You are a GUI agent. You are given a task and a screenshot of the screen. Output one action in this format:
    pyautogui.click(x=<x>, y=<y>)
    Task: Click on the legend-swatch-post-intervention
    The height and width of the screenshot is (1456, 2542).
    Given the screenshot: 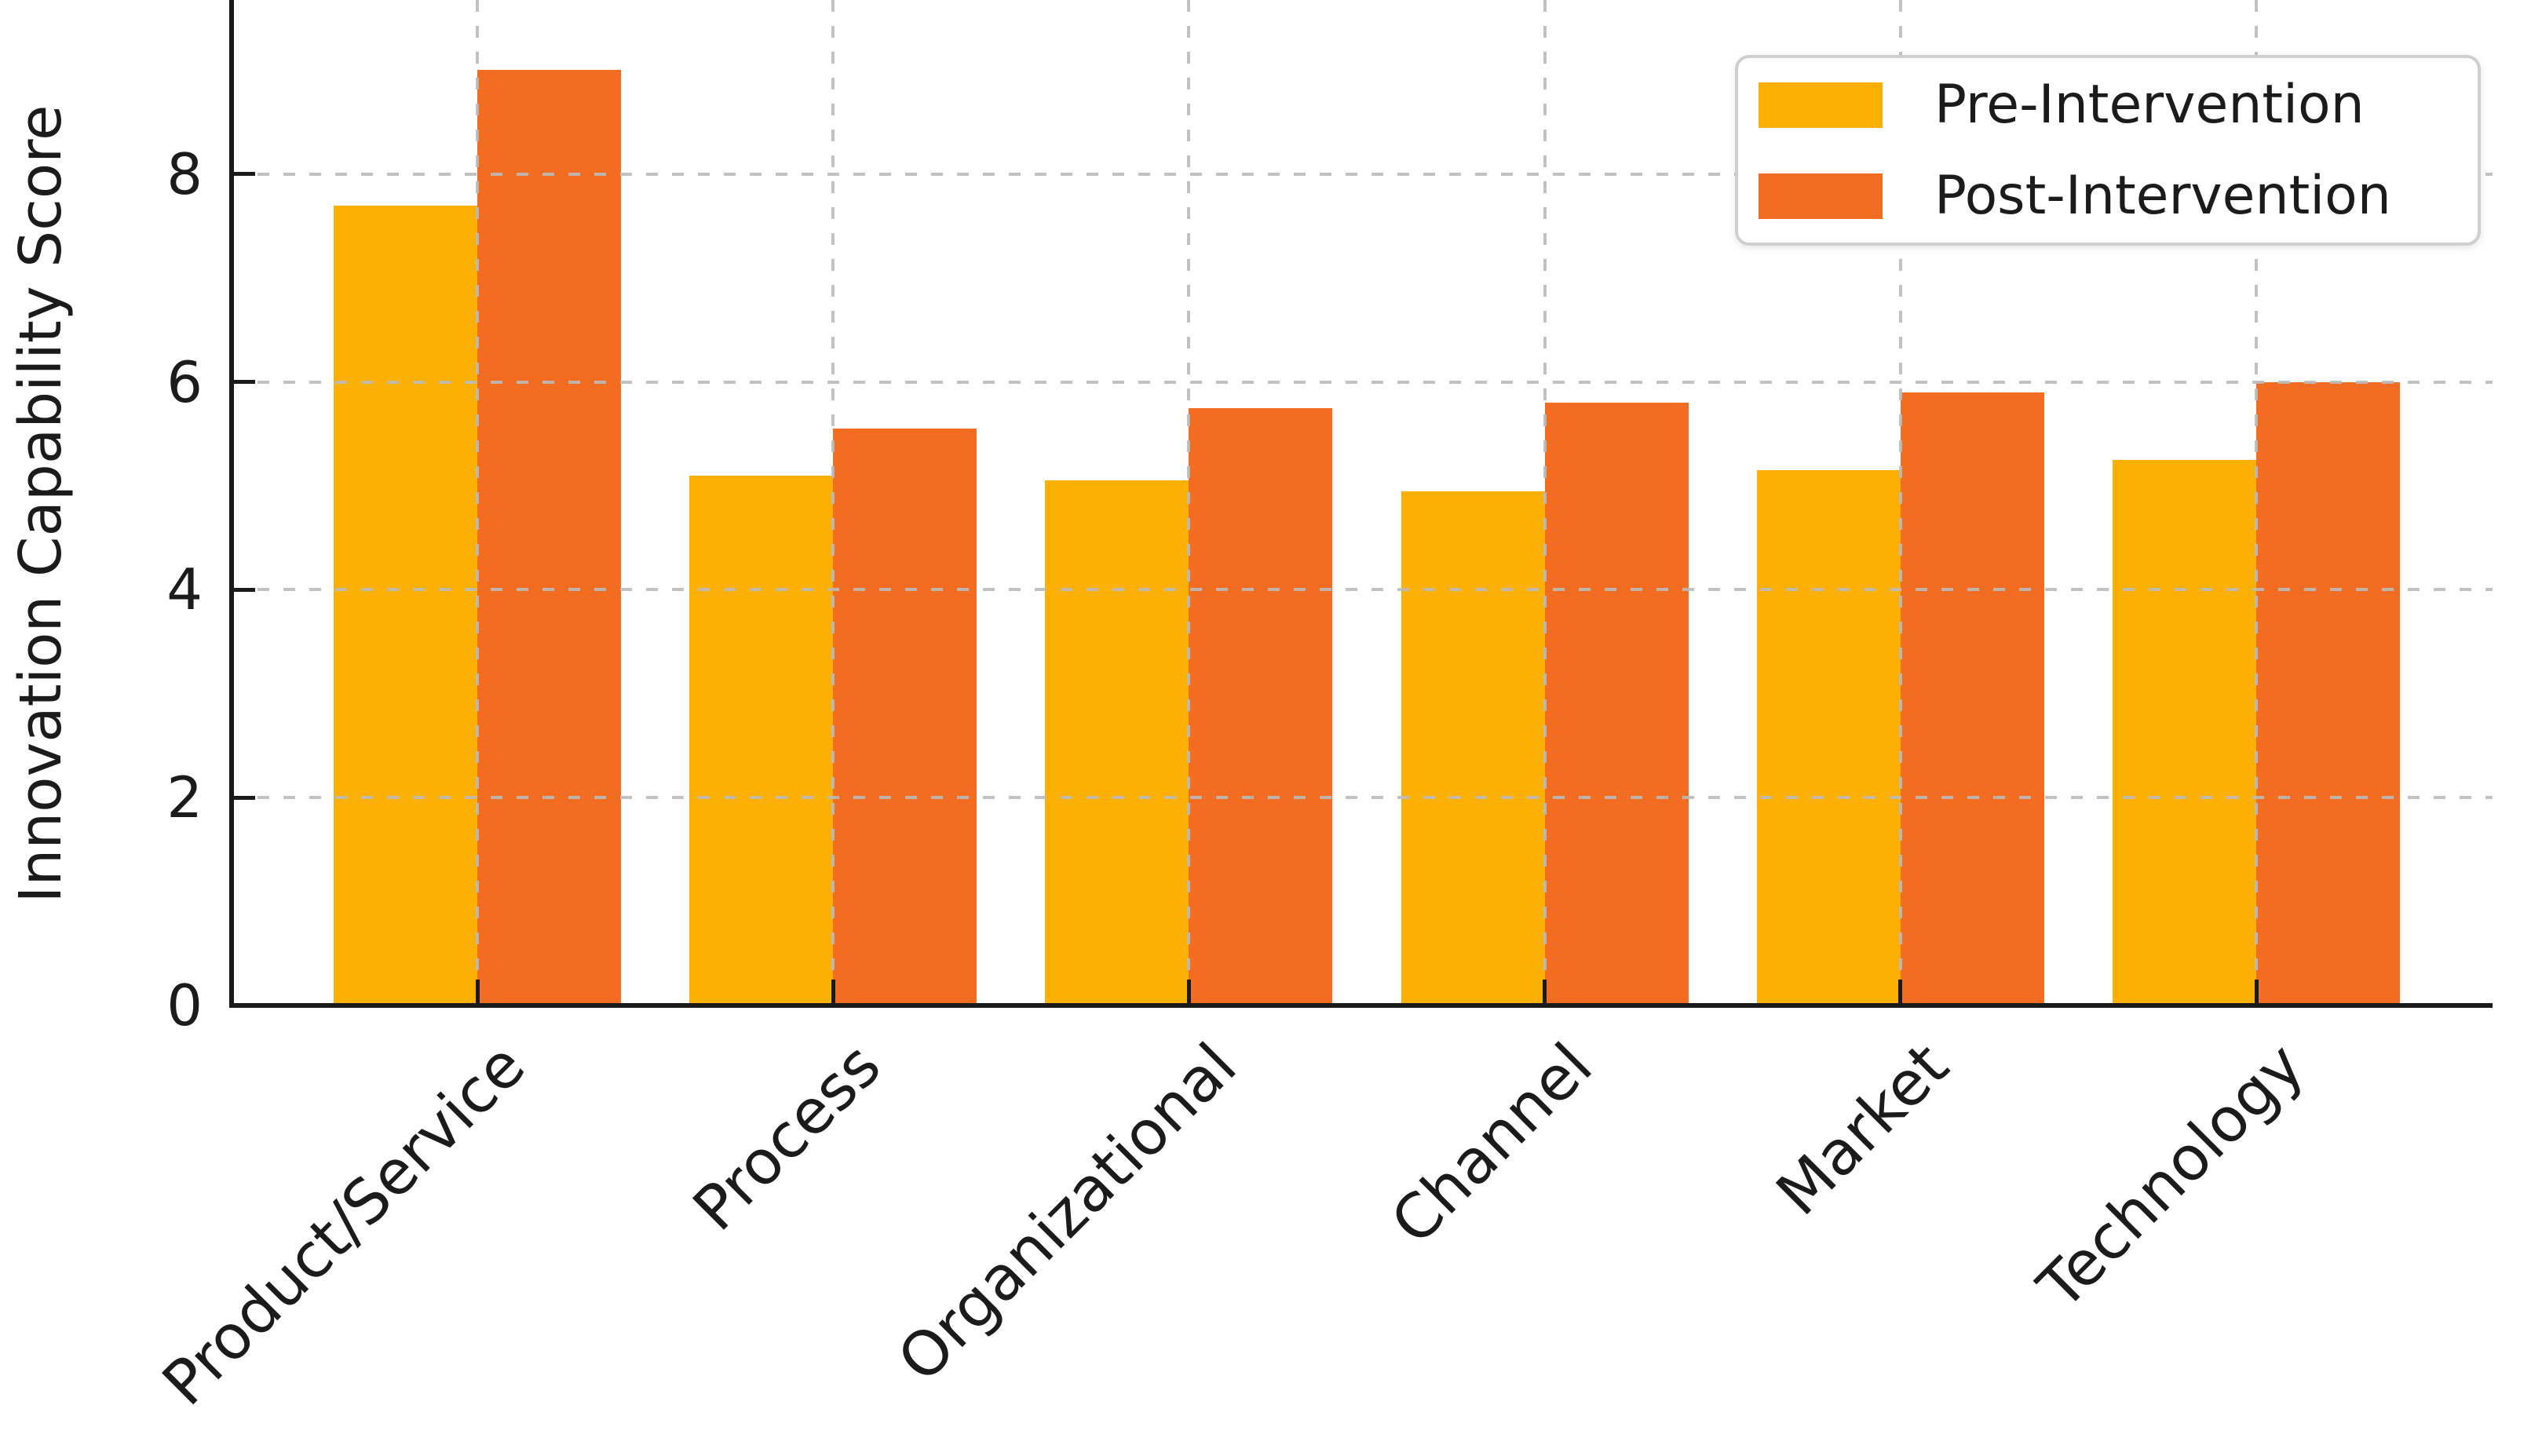 What is the action you would take?
    pyautogui.click(x=1821, y=196)
    